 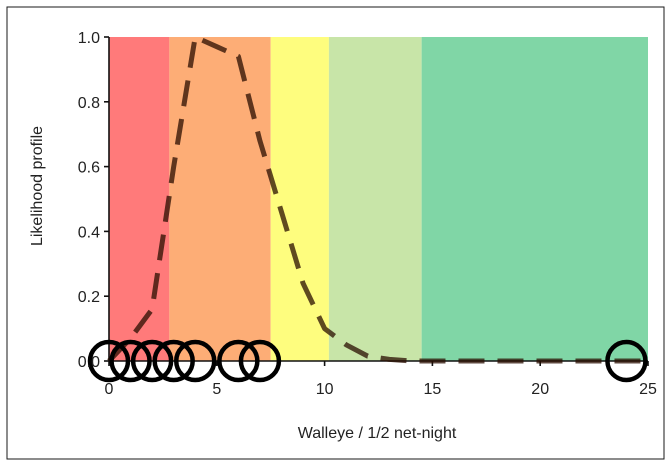 I want to click on x-tick-label: 20, so click(x=540, y=389).